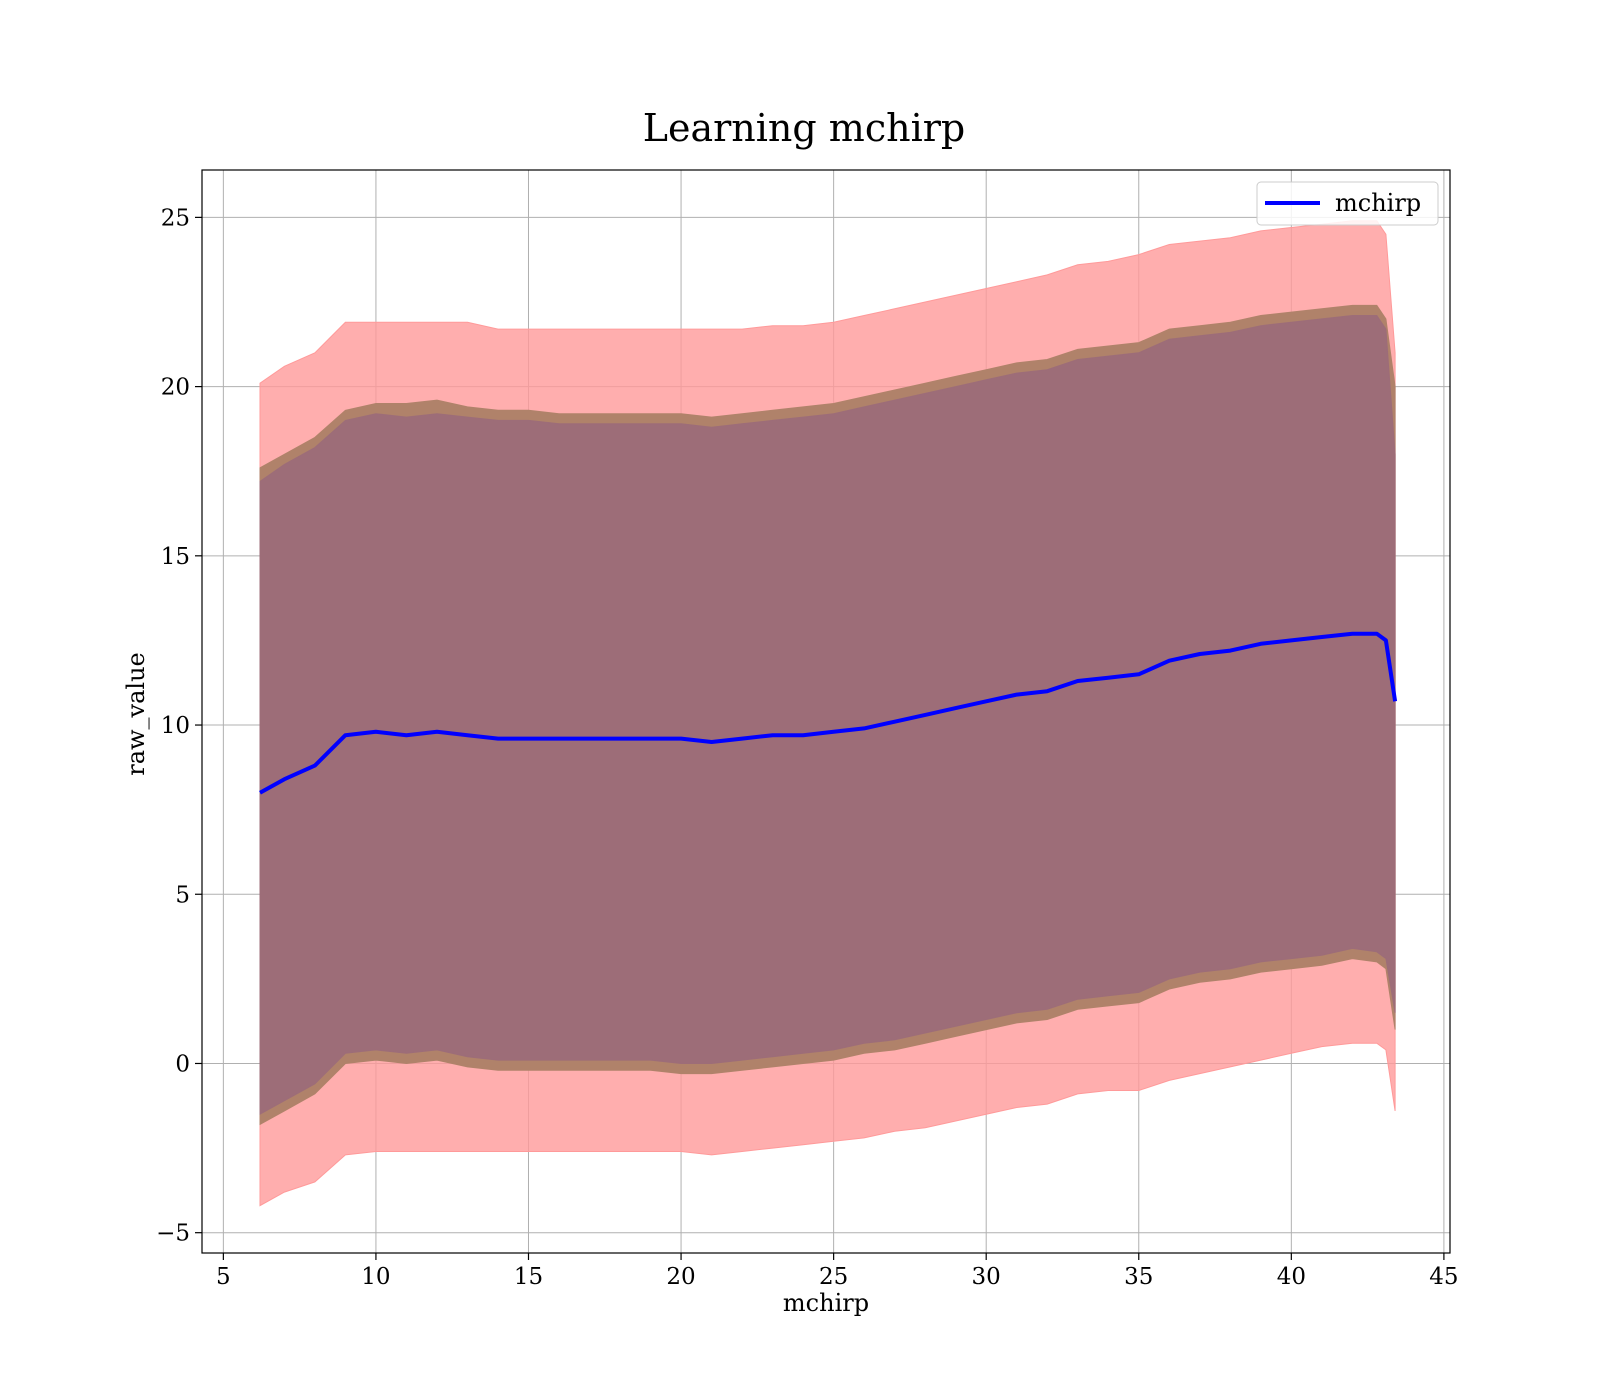 Image resolution: width=1600 pixels, height=1400 pixels. I want to click on x-tick-label-2: 15, so click(528, 1277).